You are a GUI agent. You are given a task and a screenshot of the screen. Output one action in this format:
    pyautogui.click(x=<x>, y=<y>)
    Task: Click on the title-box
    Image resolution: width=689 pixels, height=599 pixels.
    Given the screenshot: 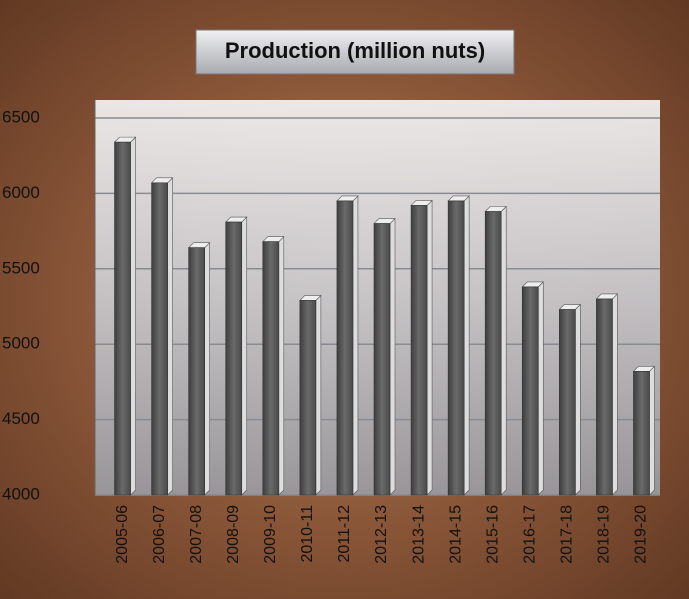 What is the action you would take?
    pyautogui.click(x=355, y=52)
    